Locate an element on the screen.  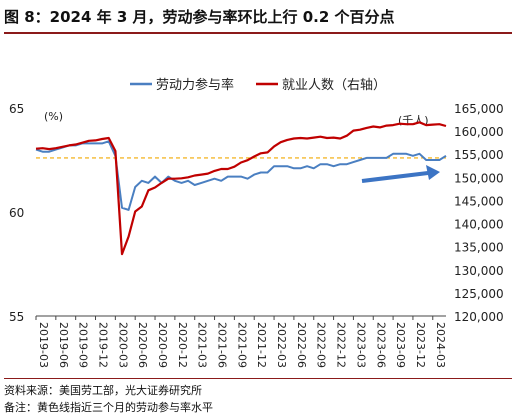
x-tick-label: 2019-12 is located at coordinates (103, 345).